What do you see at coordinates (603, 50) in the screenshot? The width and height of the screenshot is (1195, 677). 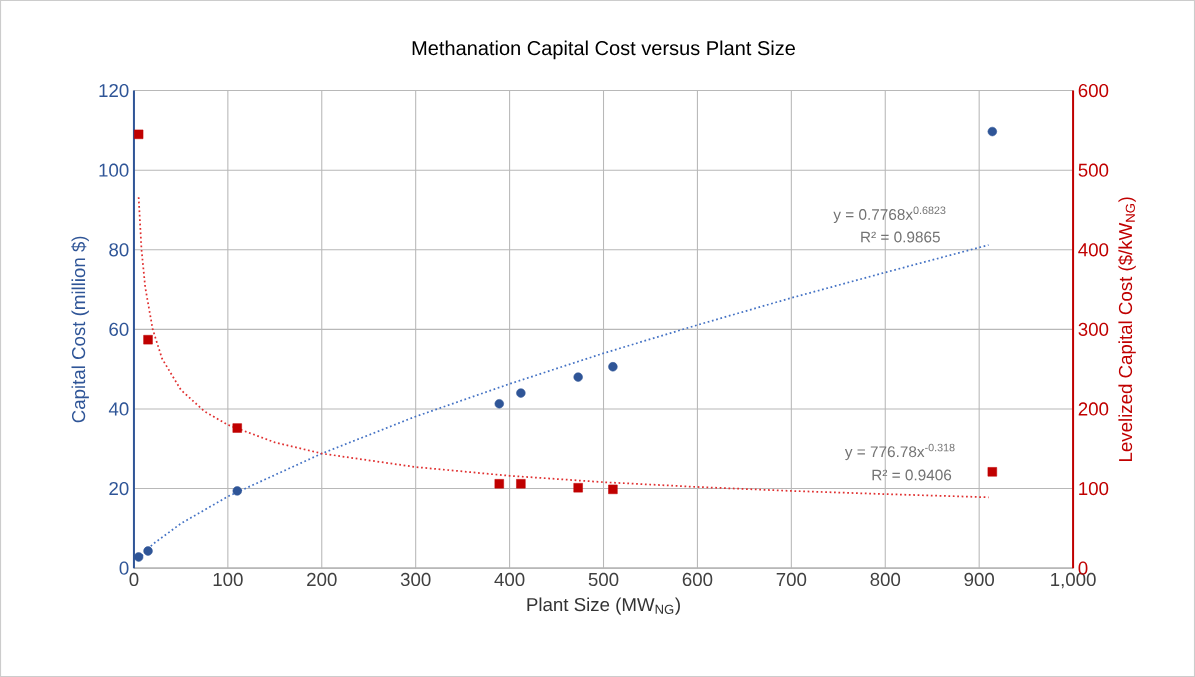 I see `chart-title: Methanation Capital Cost versus Plant Size` at bounding box center [603, 50].